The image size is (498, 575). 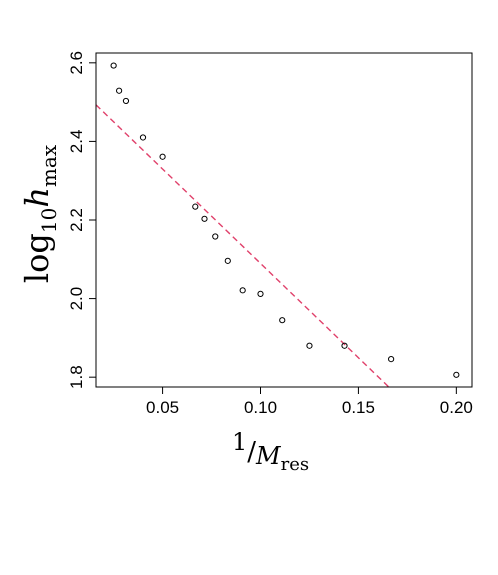 I want to click on y-axis-title: log10hmax, so click(x=39, y=213).